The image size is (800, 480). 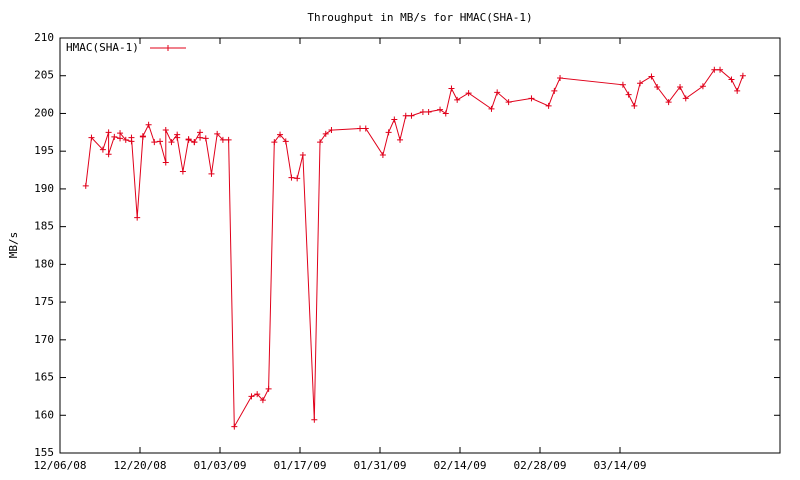 What do you see at coordinates (300, 465) in the screenshot?
I see `x-tick-label: 01/17/09` at bounding box center [300, 465].